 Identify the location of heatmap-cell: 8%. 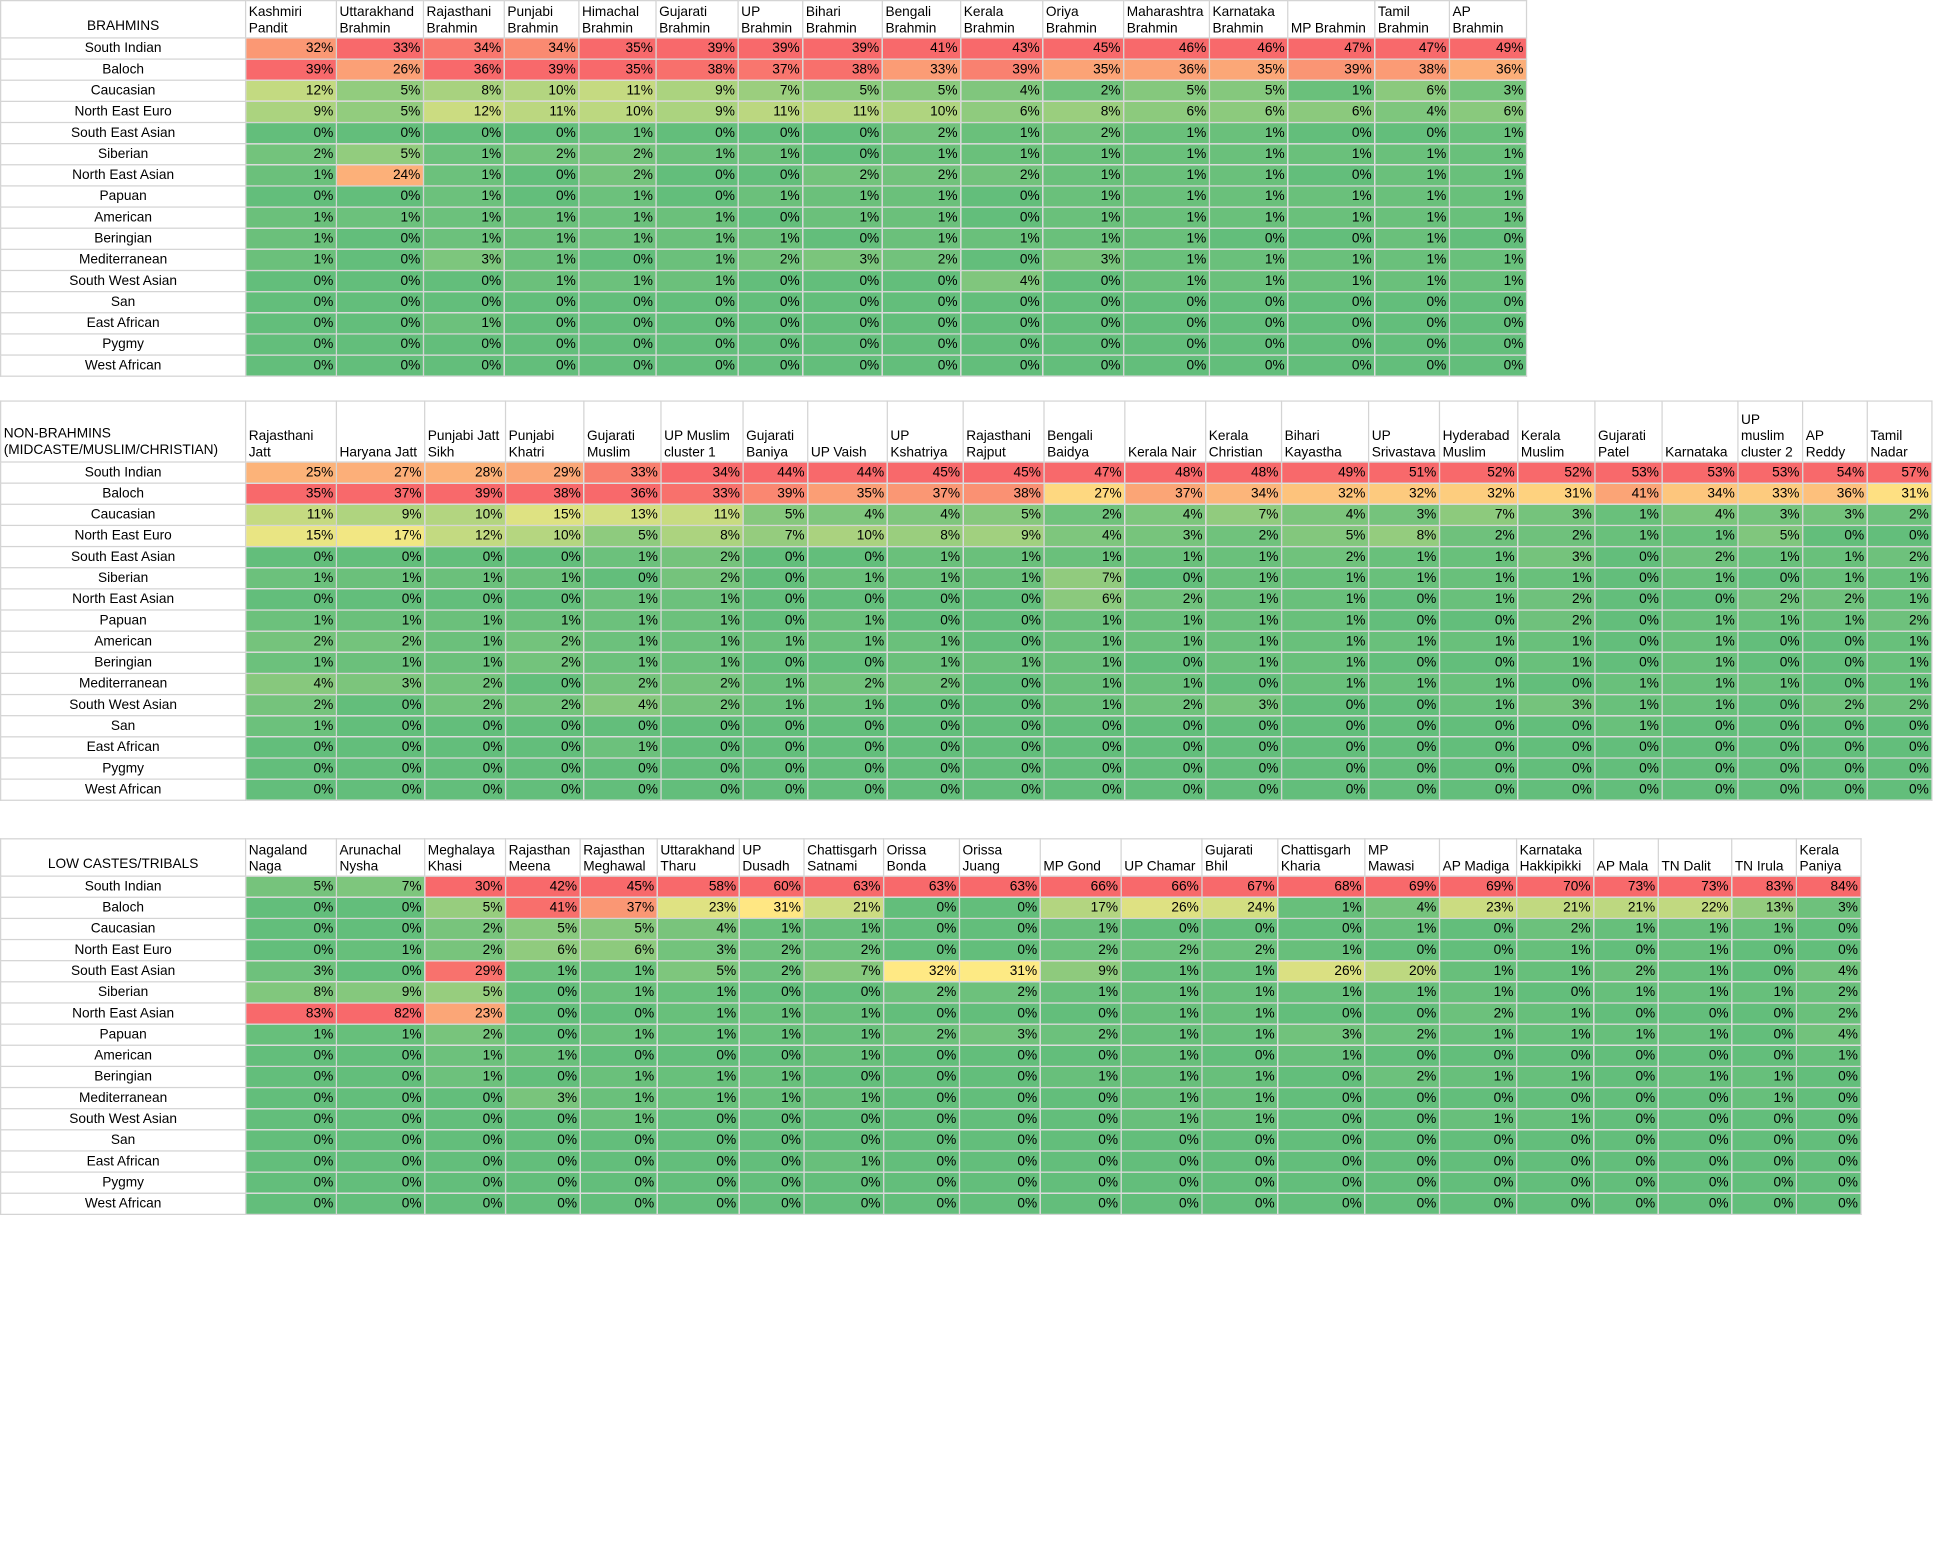
(1083, 112).